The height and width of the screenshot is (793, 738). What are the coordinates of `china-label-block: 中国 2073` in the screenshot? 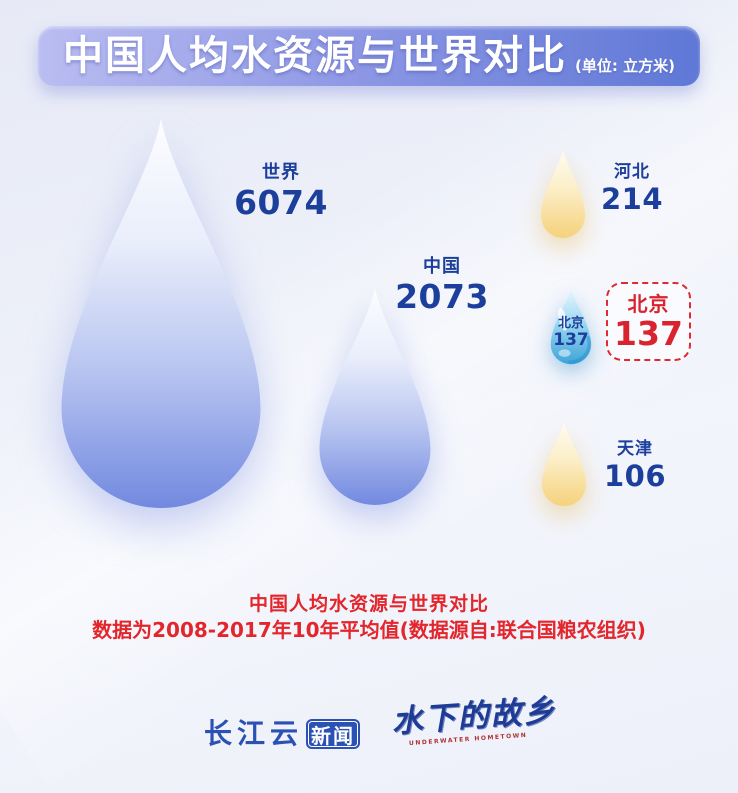 It's located at (442, 286).